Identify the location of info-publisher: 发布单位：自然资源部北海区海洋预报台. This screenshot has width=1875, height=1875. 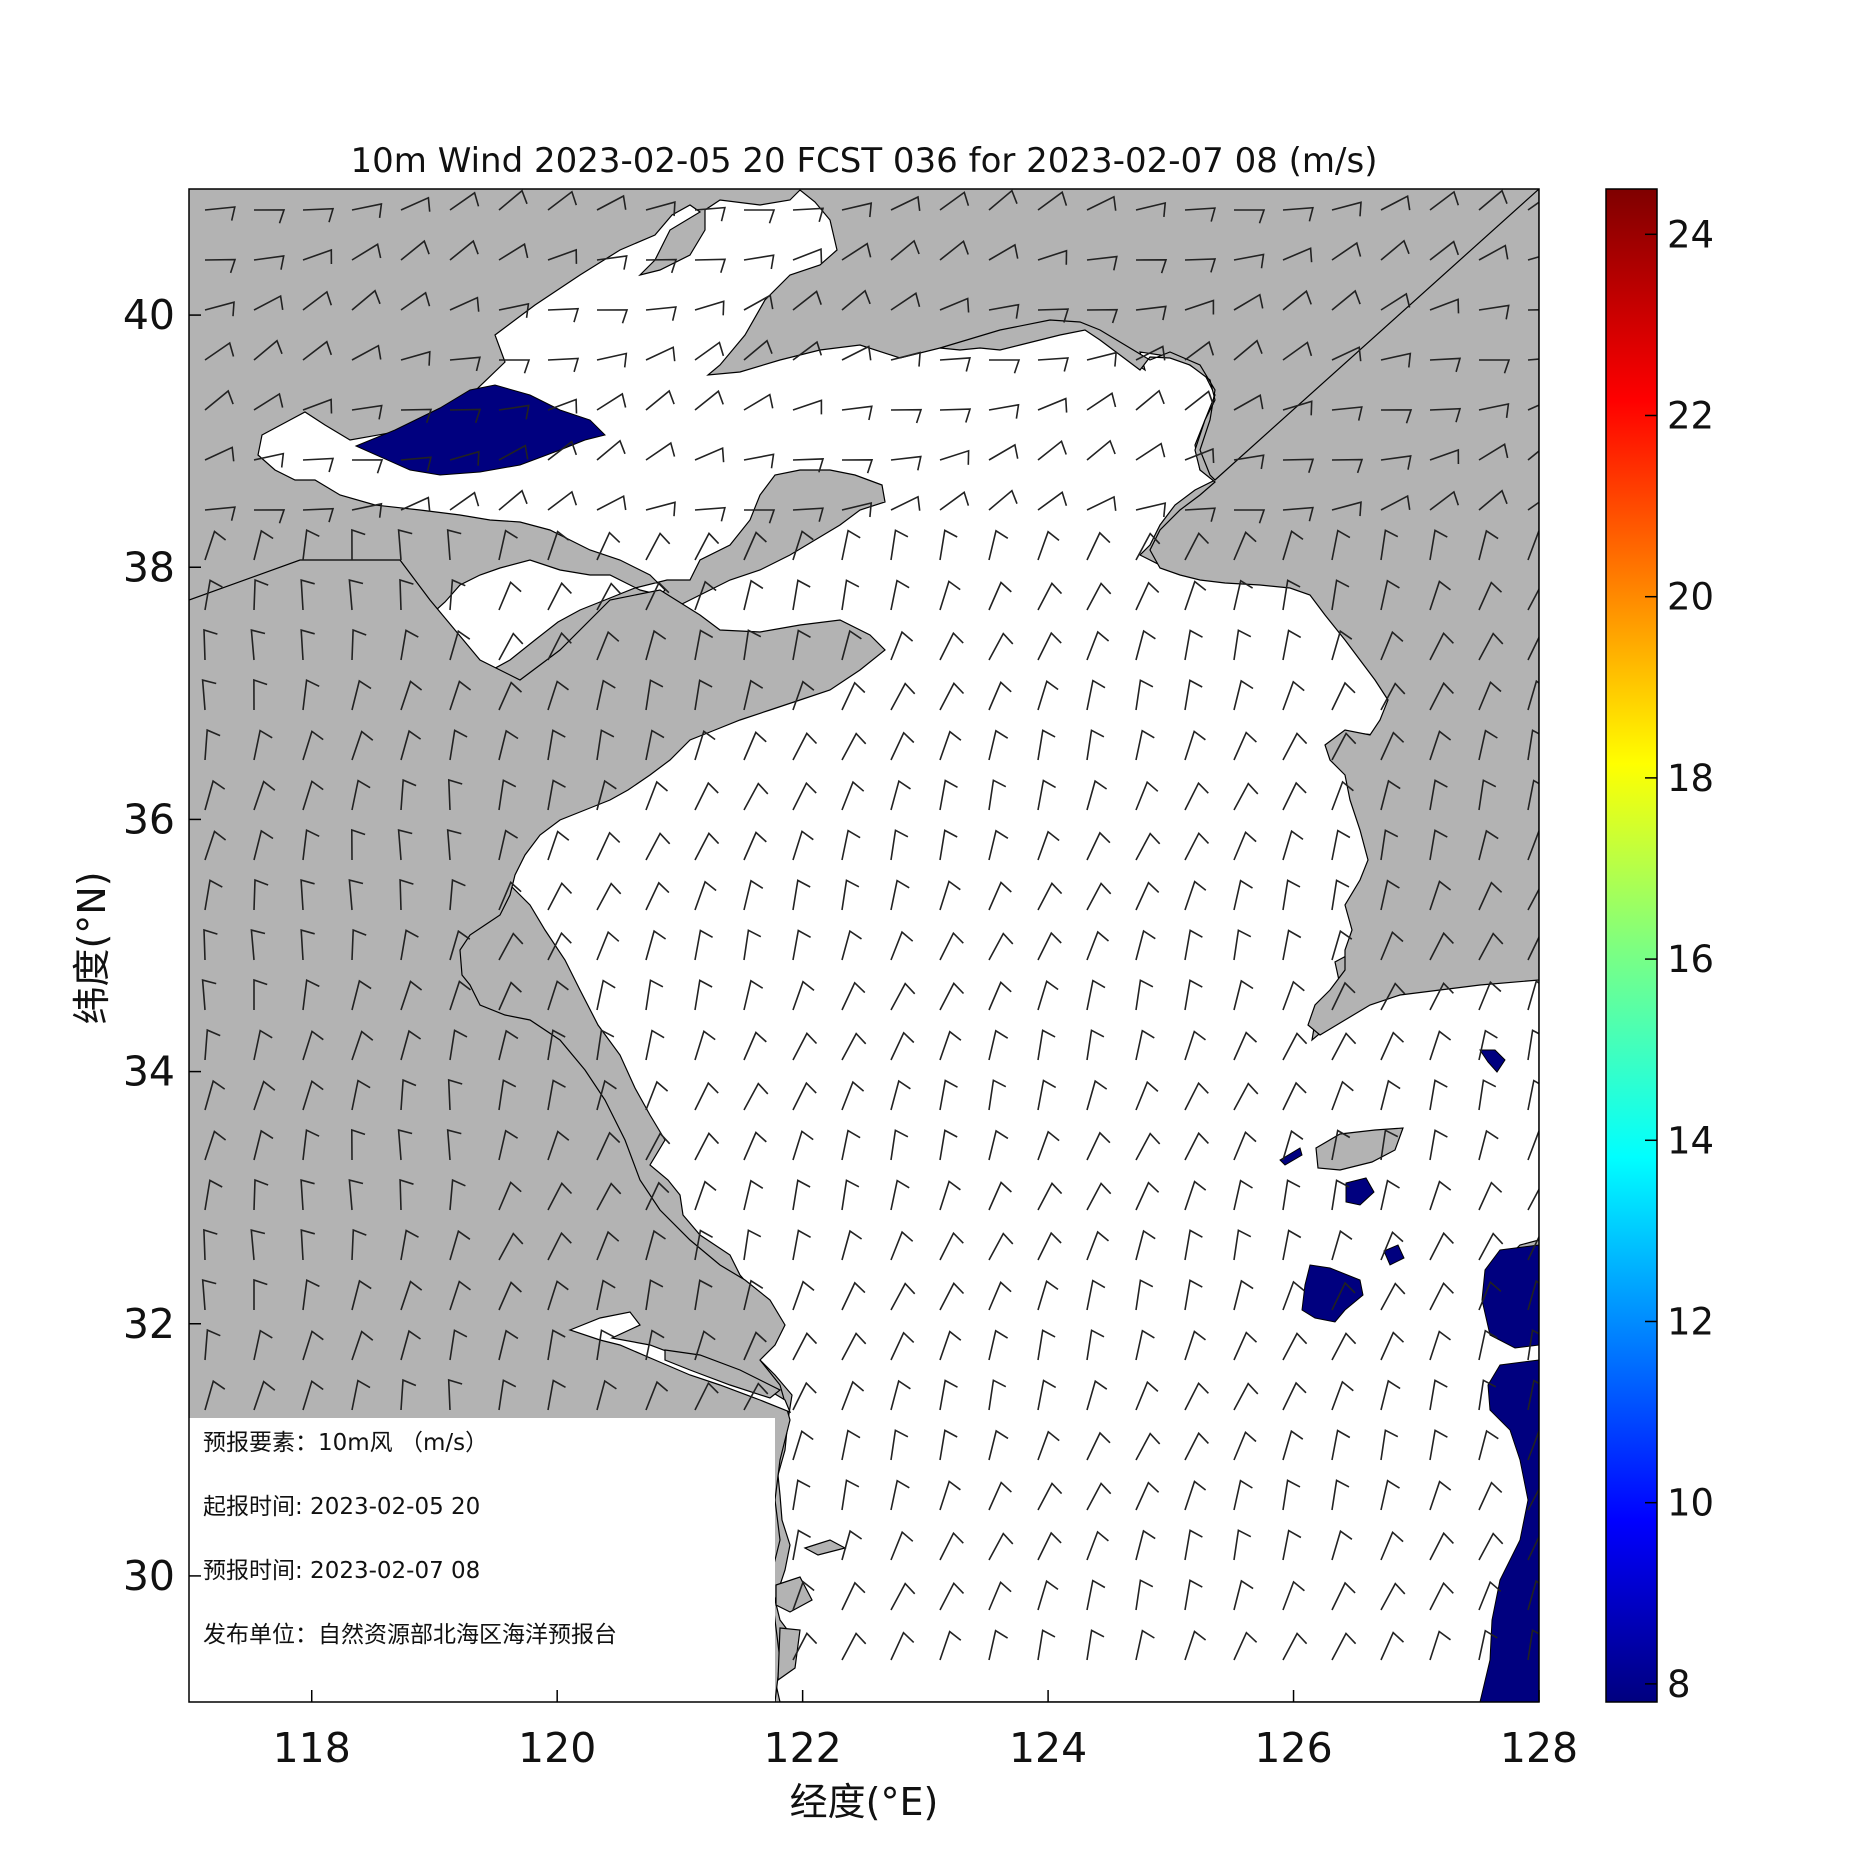
(410, 1635).